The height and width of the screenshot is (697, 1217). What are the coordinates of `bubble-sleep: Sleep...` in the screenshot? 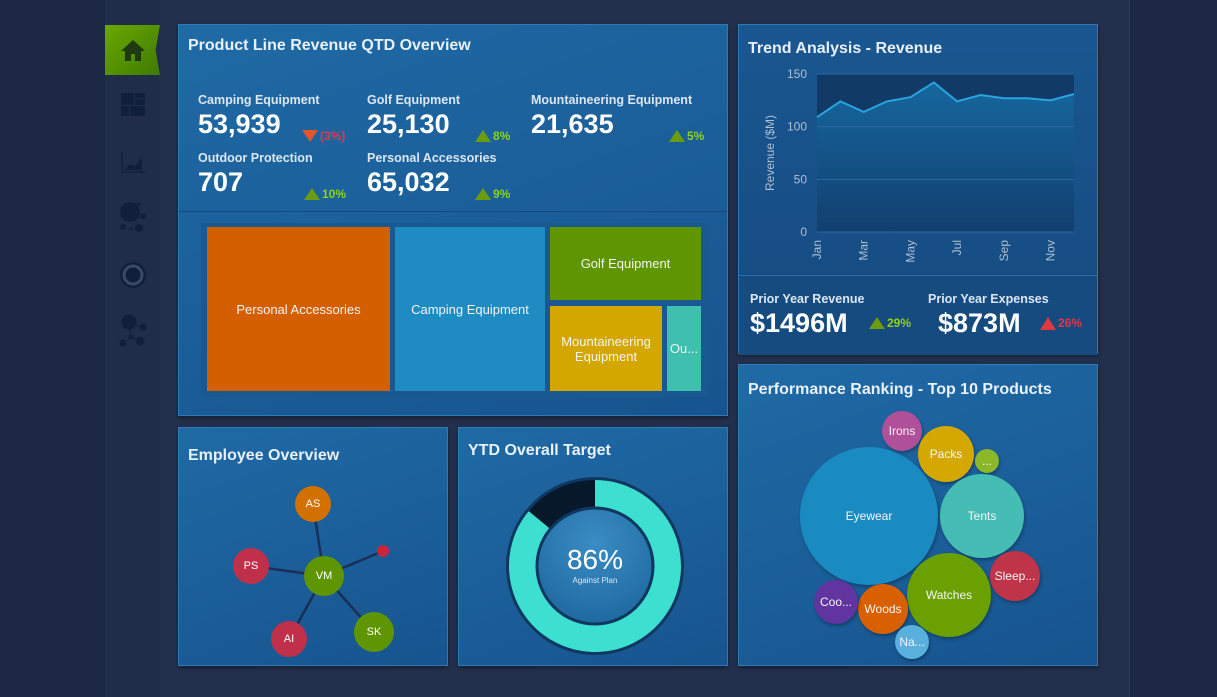 It's located at (1015, 576).